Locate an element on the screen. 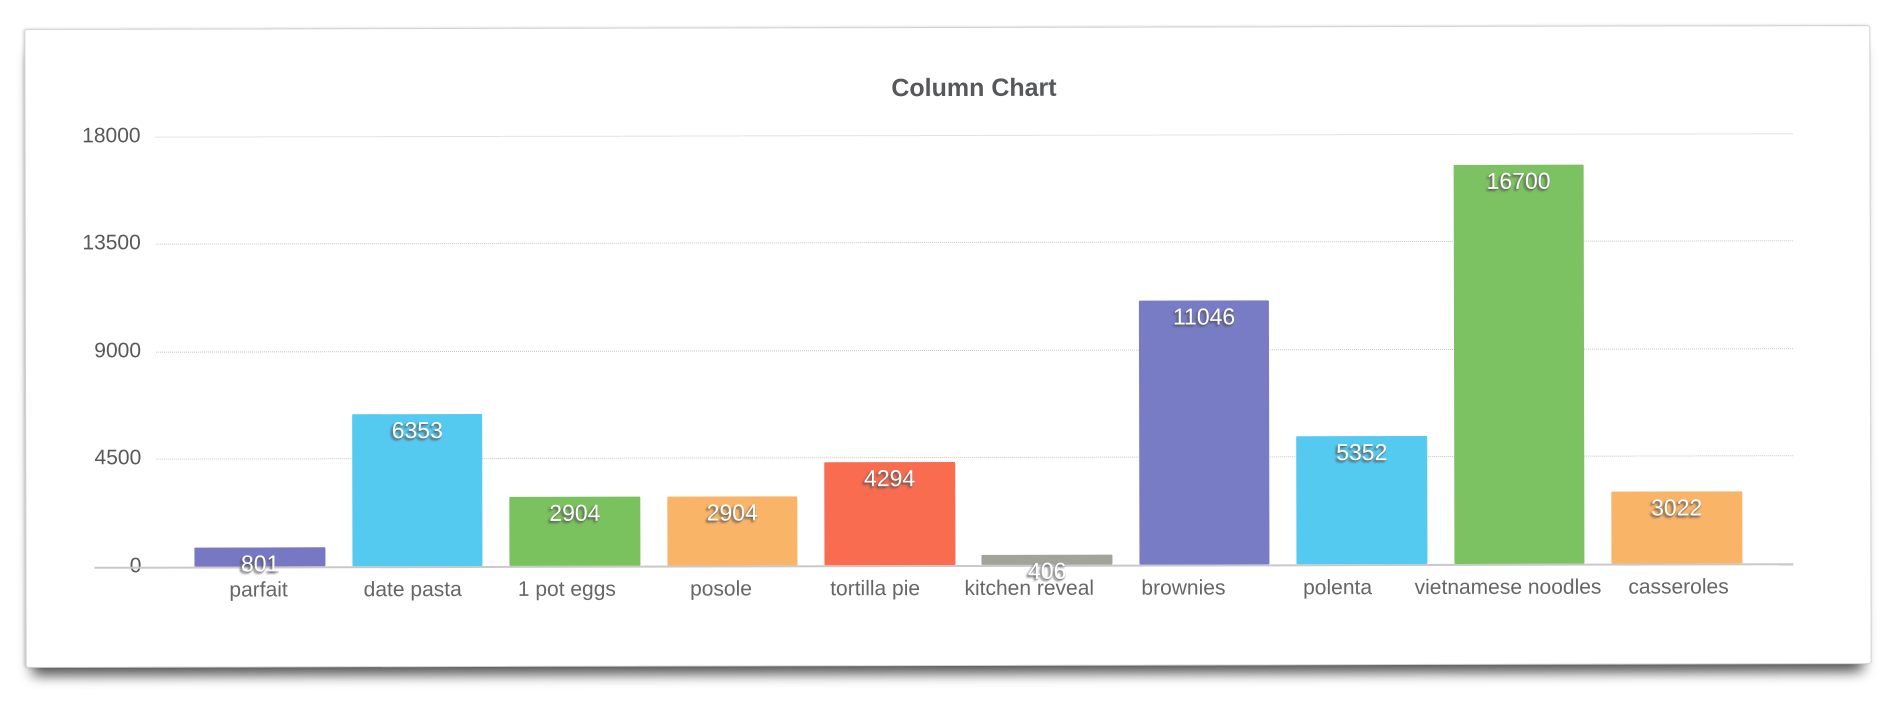 The image size is (1900, 716). category-label: brownies is located at coordinates (1183, 588).